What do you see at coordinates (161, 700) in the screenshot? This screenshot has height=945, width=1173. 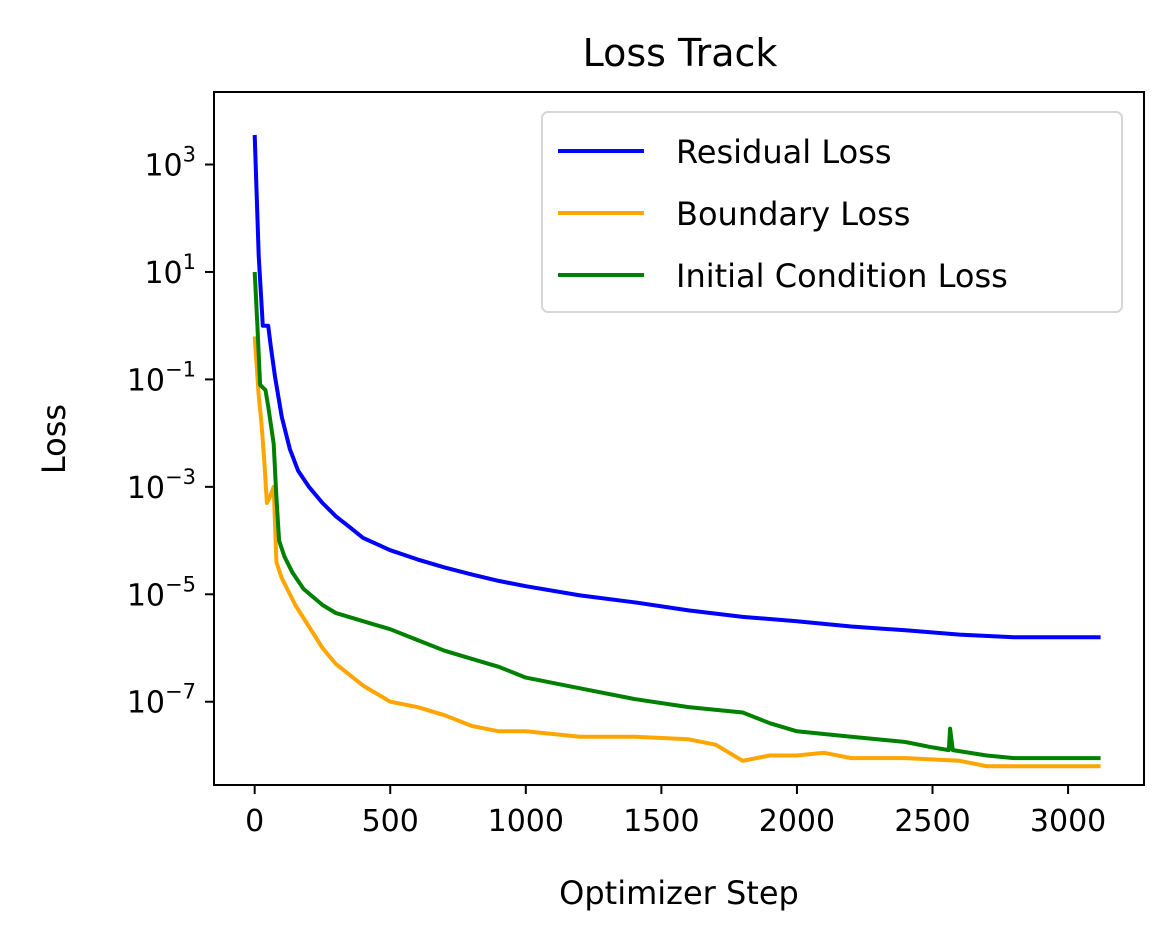 I see `y-tick-label: 10⁻⁷` at bounding box center [161, 700].